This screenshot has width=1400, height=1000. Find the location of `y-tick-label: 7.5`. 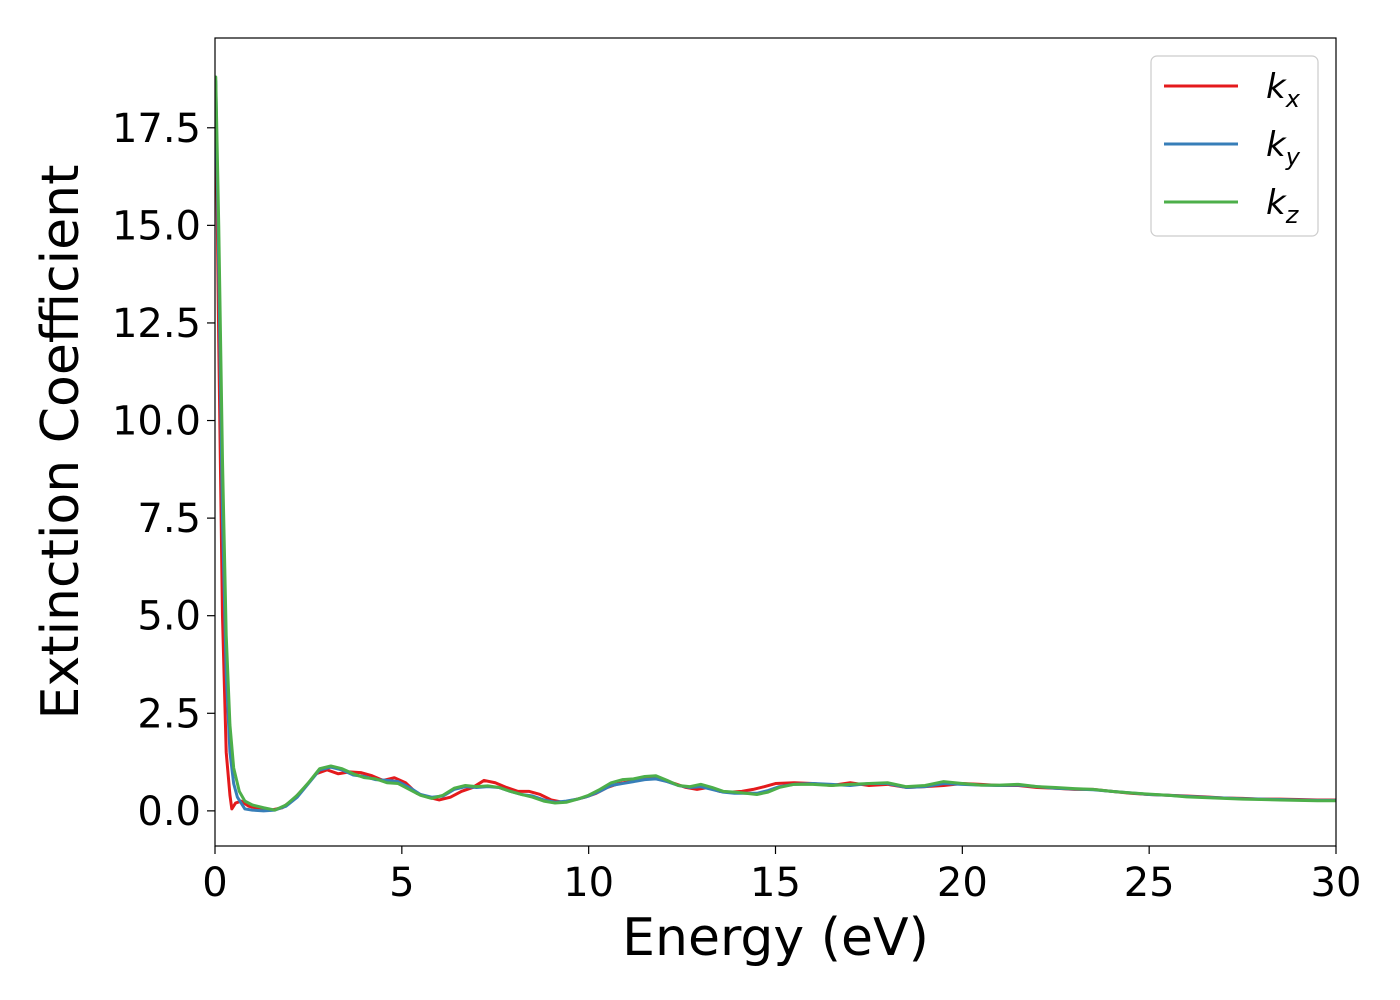

y-tick-label: 7.5 is located at coordinates (169, 519).